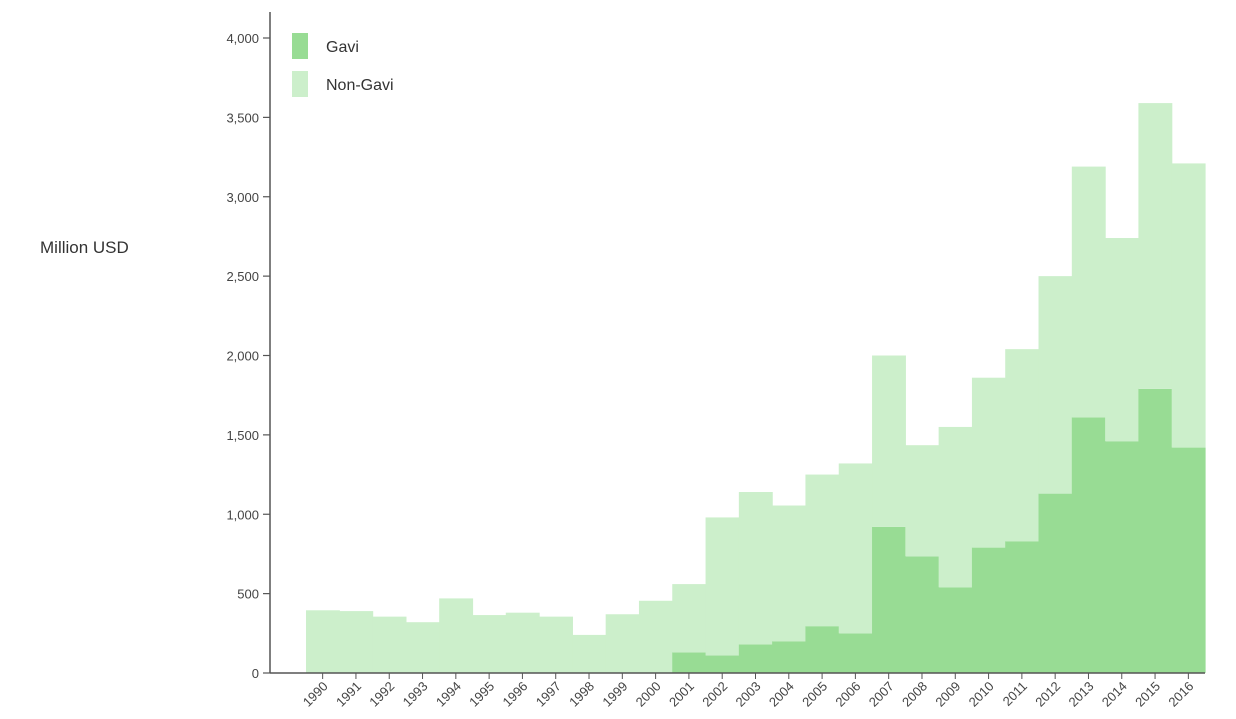 The image size is (1236, 719). What do you see at coordinates (755, 658) in the screenshot?
I see `bar-gavi-2003` at bounding box center [755, 658].